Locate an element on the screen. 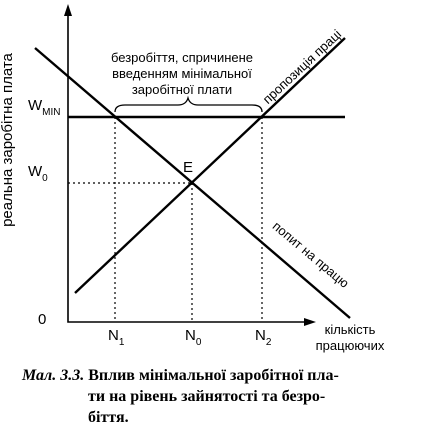  equilibrium-label: E is located at coordinates (188, 167).